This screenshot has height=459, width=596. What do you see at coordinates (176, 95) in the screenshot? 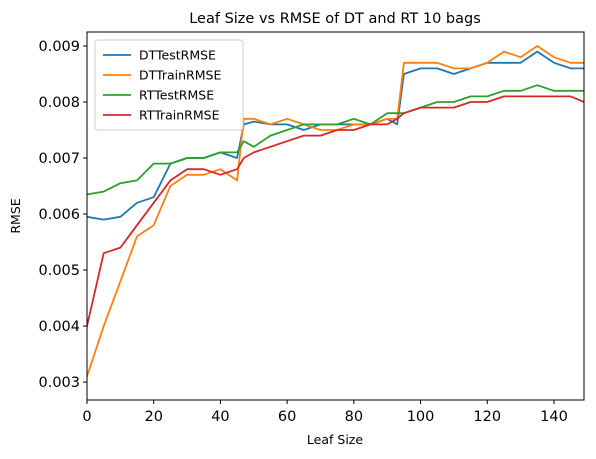
I see `legend-label: RTTestRMSE` at bounding box center [176, 95].